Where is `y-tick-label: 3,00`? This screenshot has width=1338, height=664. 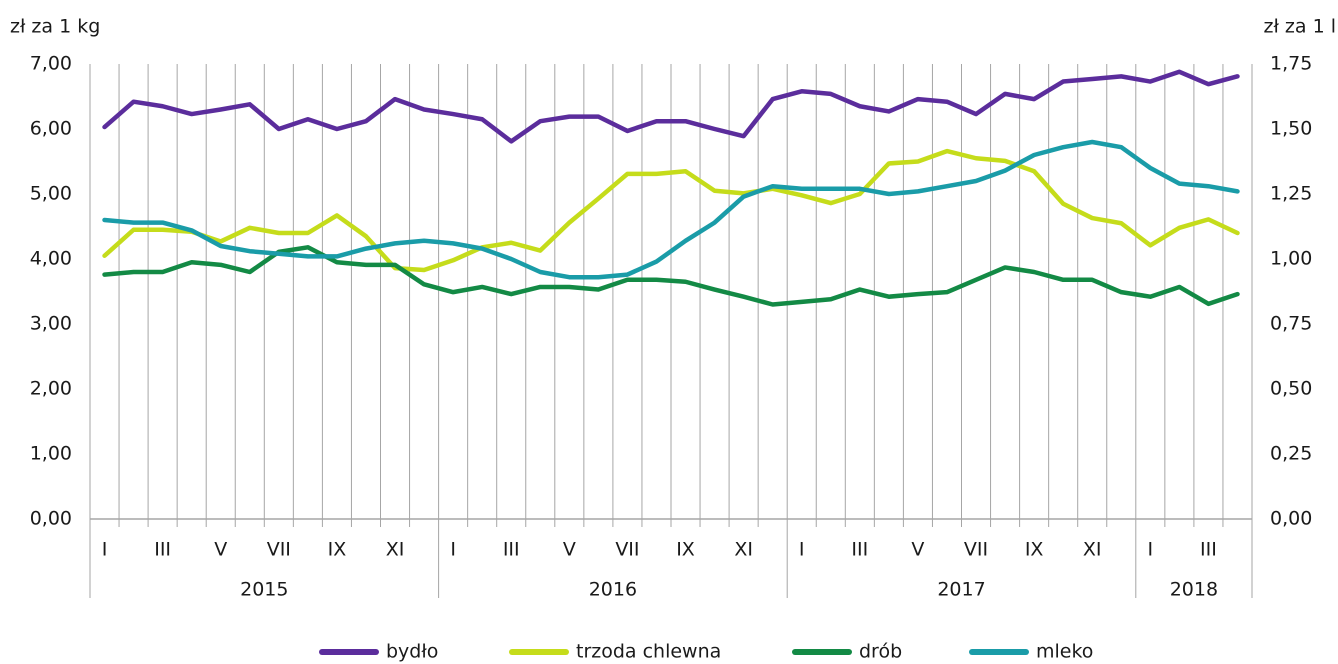
y-tick-label: 3,00 is located at coordinates (51, 324).